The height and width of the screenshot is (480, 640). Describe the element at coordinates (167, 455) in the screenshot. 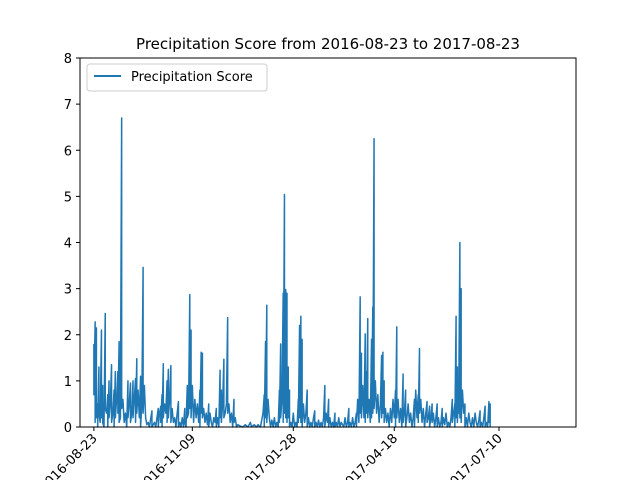

I see `x-tick-label: 2016-11-09` at that location.